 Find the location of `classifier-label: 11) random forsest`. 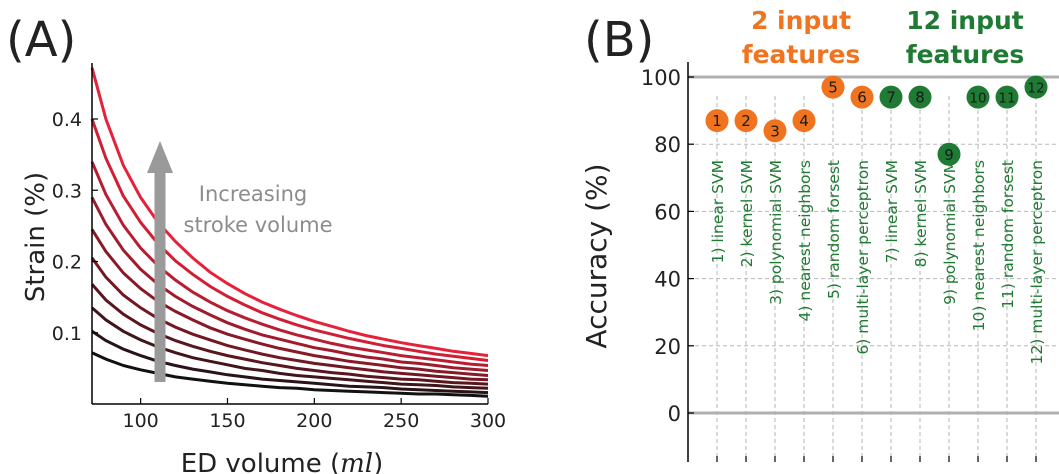

classifier-label: 11) random forsest is located at coordinates (1008, 234).